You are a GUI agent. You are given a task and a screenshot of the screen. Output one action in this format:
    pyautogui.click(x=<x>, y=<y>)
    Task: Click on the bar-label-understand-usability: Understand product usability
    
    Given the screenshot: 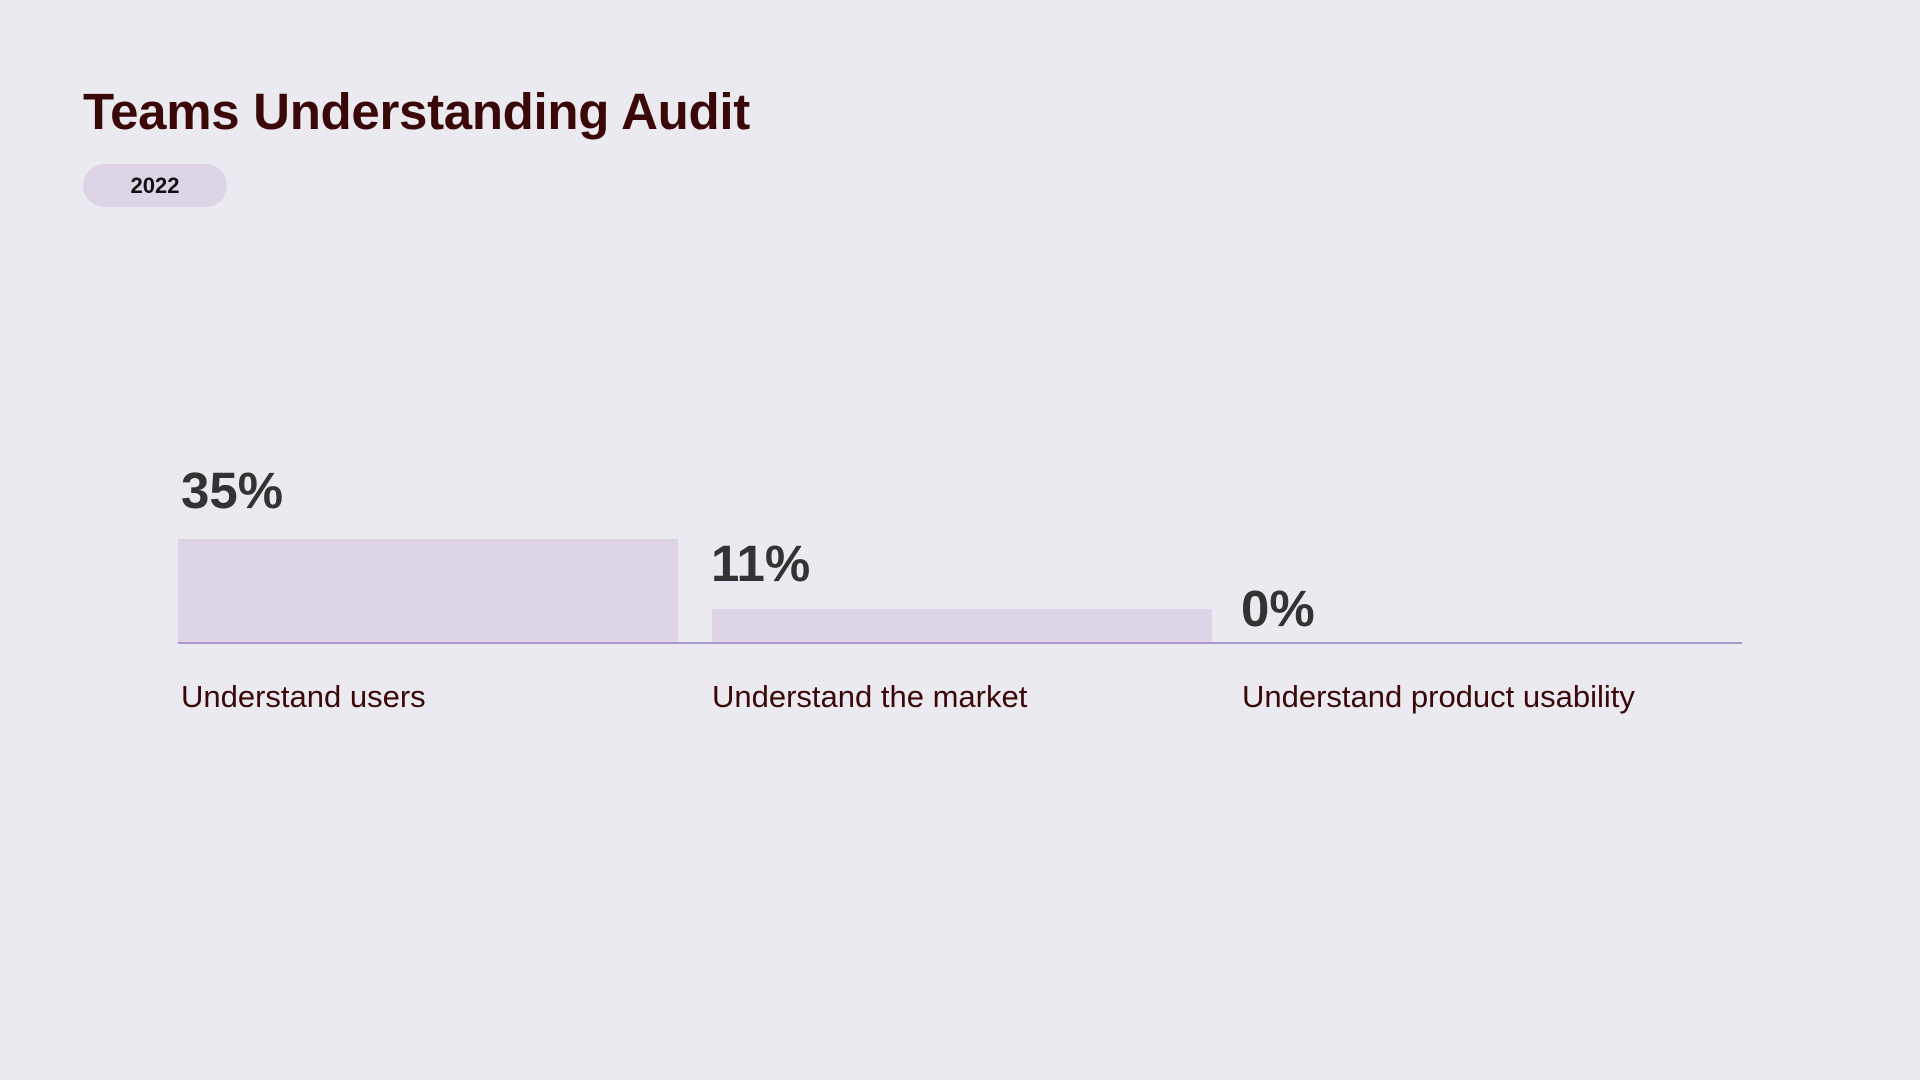 What is the action you would take?
    pyautogui.click(x=1438, y=696)
    